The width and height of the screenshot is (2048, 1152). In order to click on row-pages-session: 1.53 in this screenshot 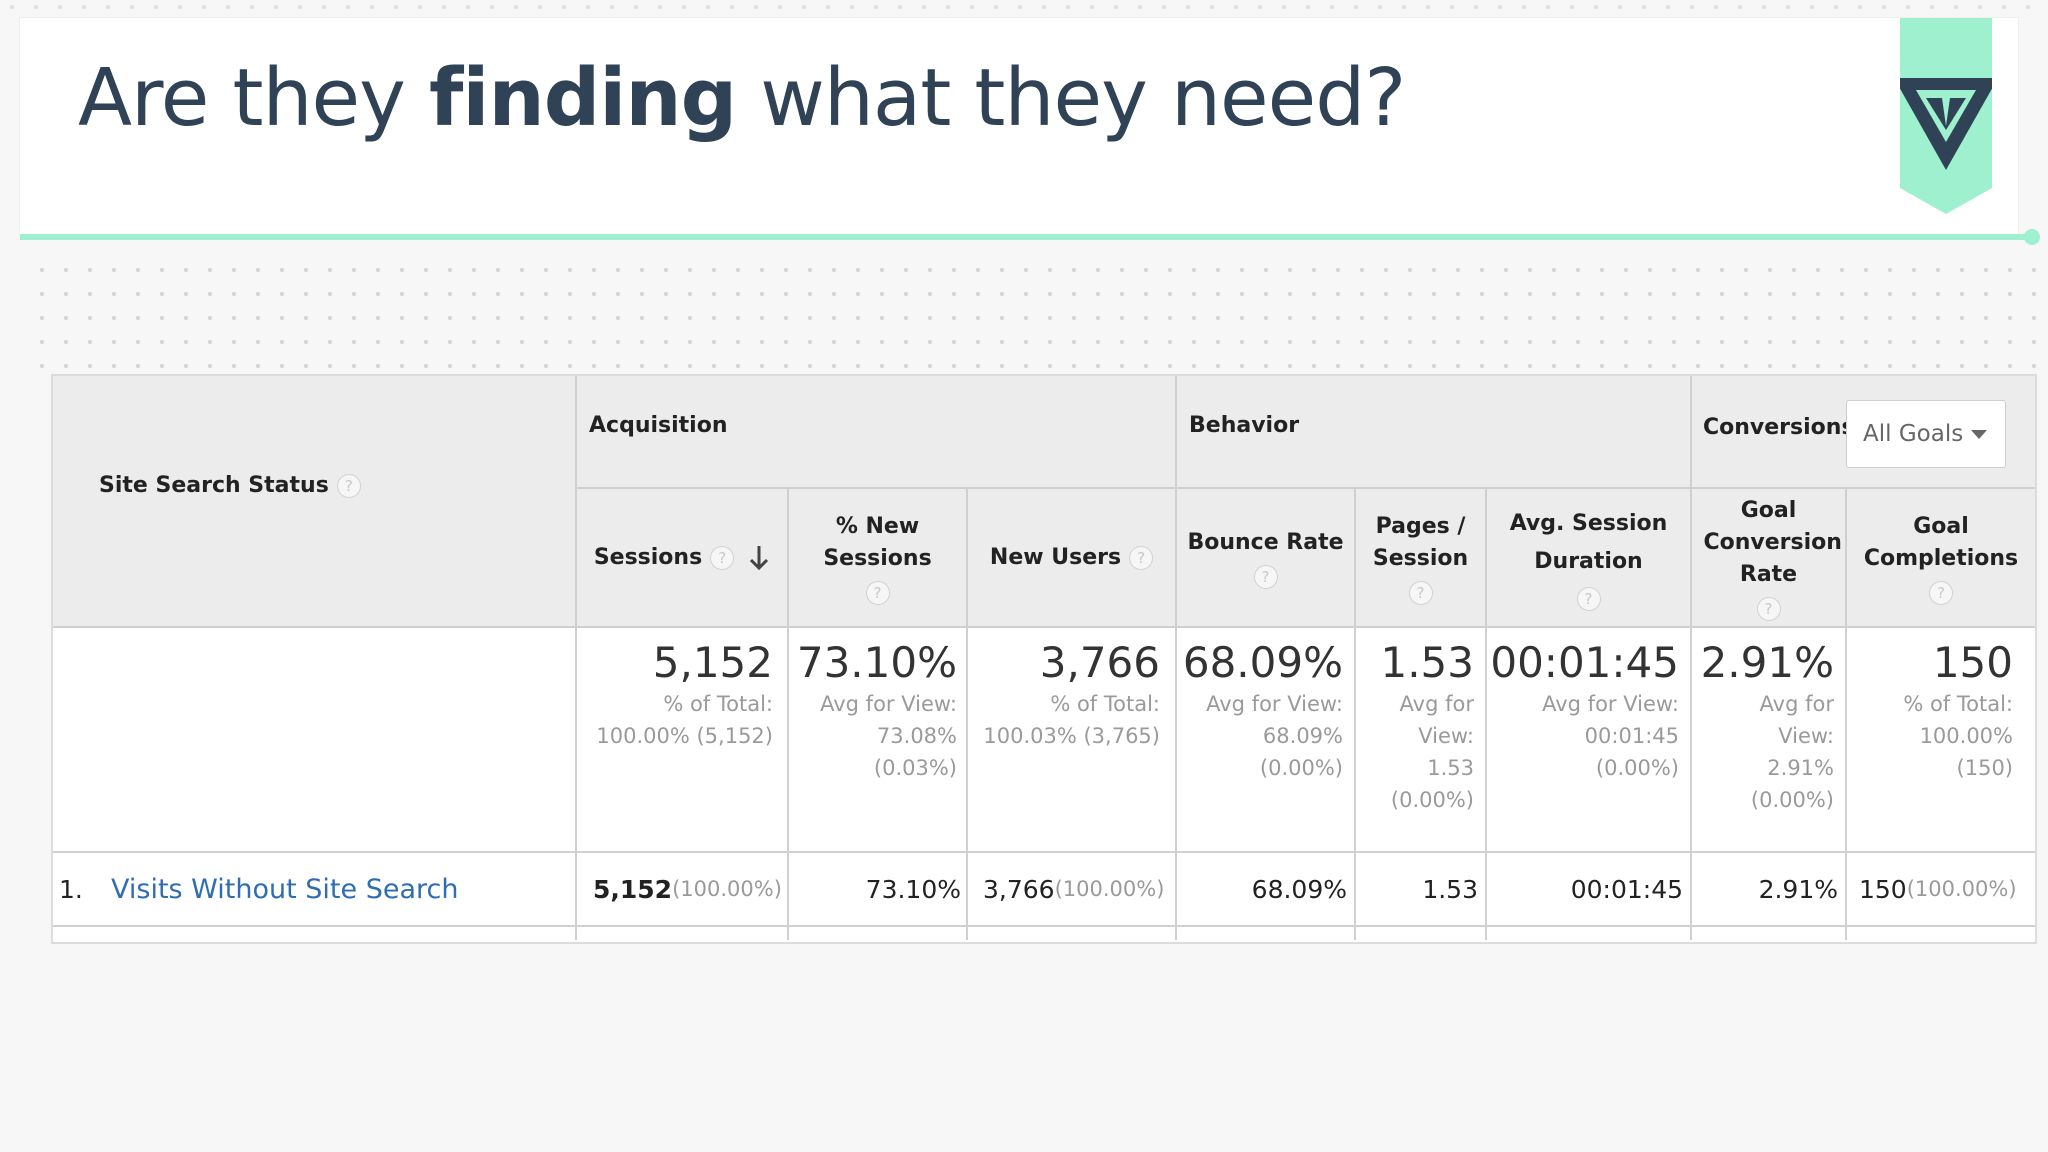, I will do `click(1450, 889)`.